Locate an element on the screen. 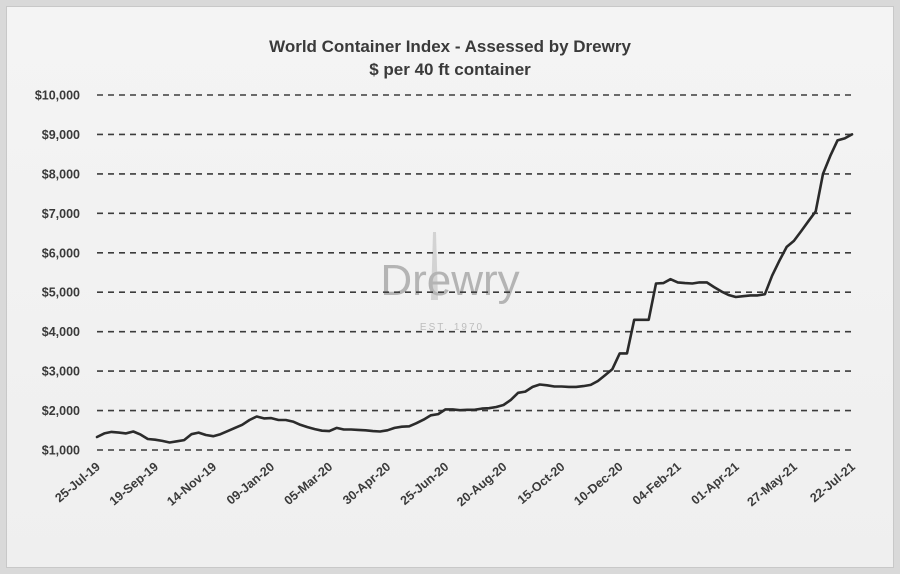  x-tick-label: 19-Sep-19 is located at coordinates (134, 484).